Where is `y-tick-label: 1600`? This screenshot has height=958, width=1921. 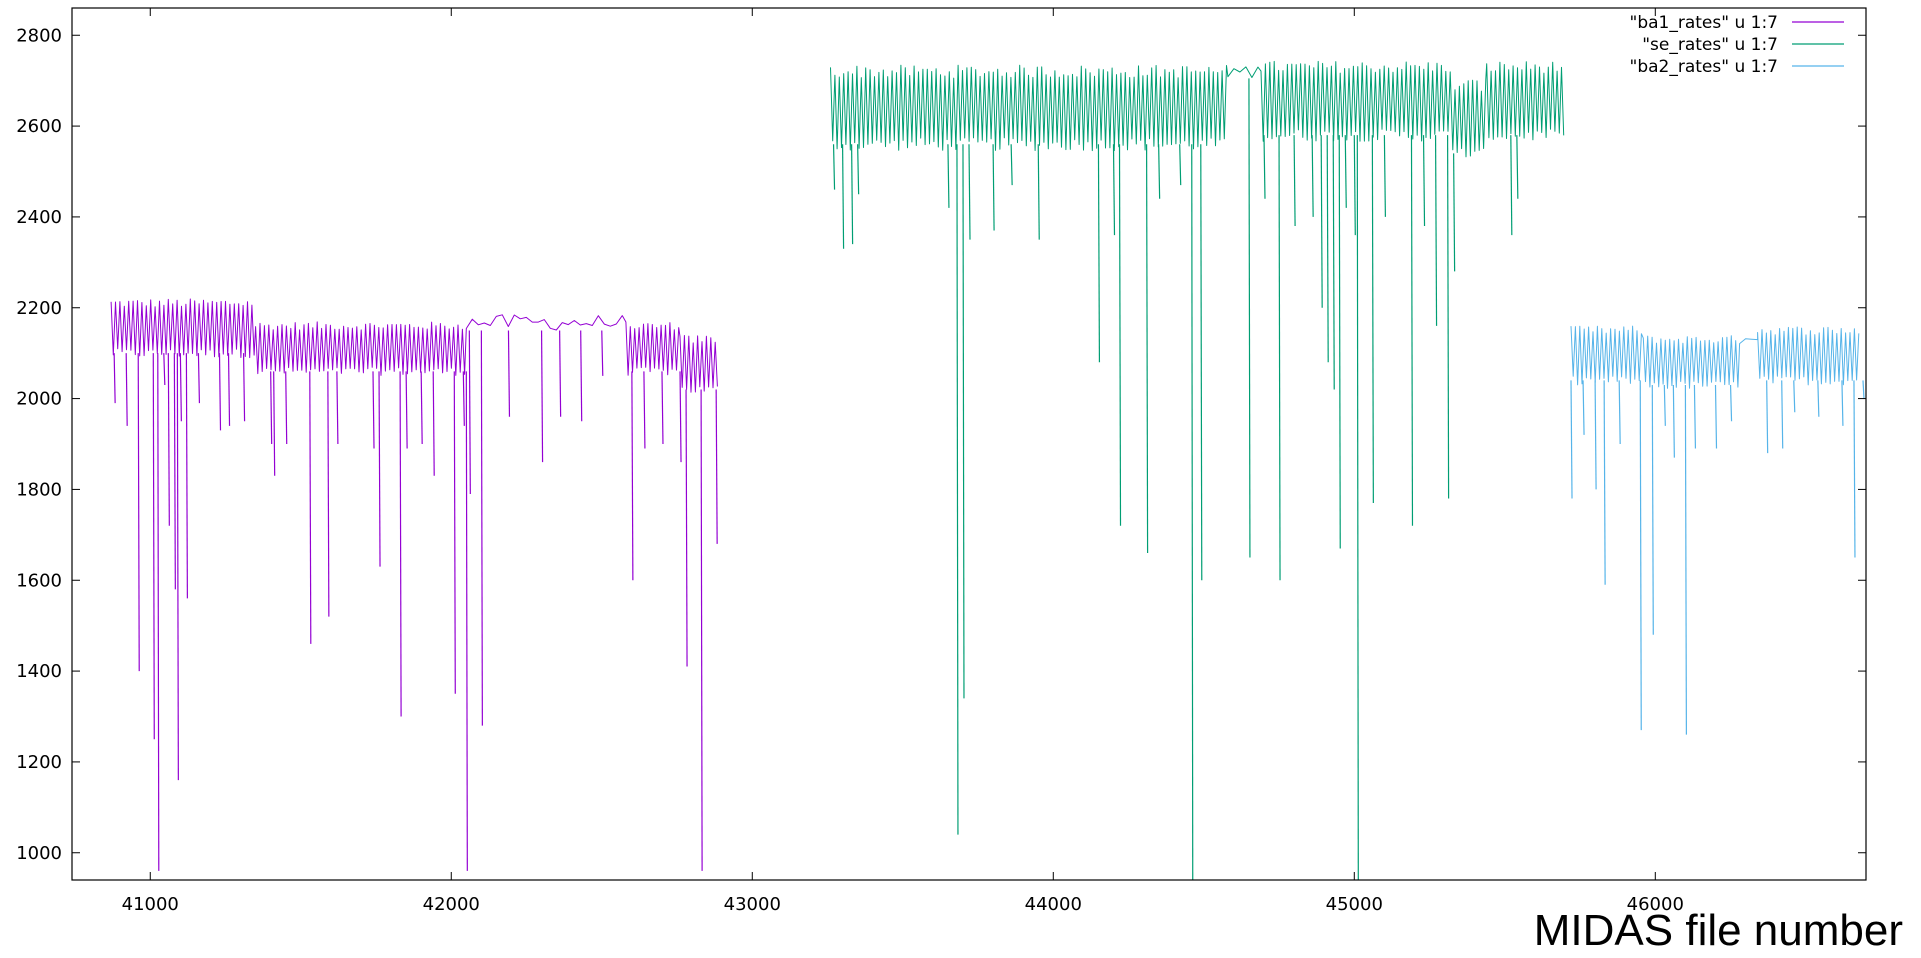 y-tick-label: 1600 is located at coordinates (39, 580).